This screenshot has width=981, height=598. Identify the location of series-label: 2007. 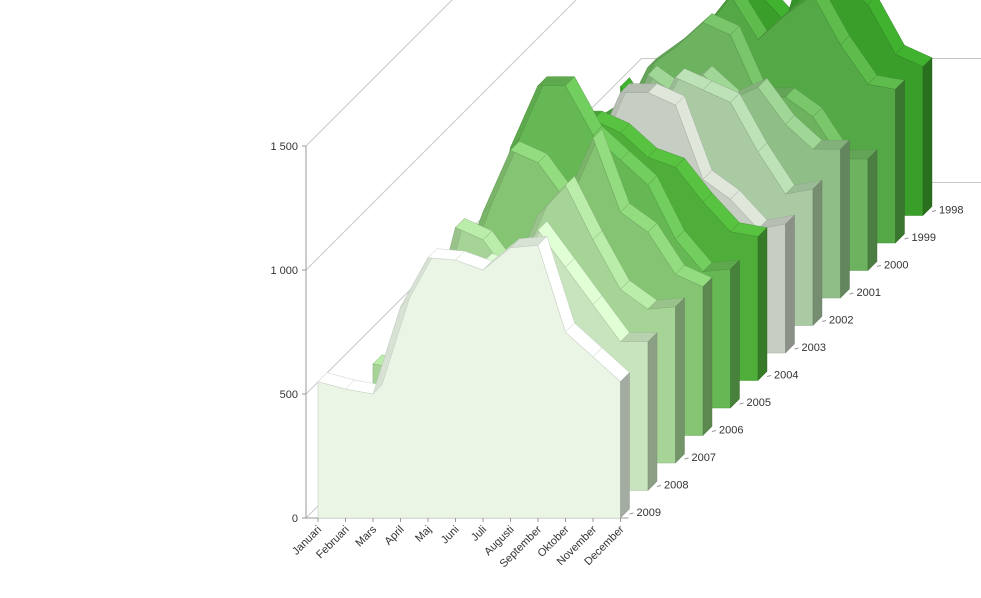
(704, 458).